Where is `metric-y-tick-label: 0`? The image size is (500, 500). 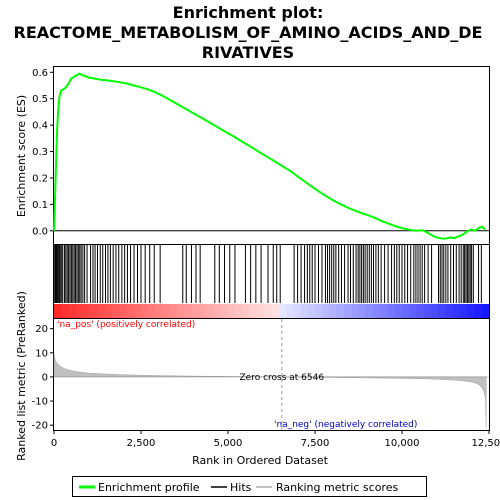 metric-y-tick-label: 0 is located at coordinates (45, 377).